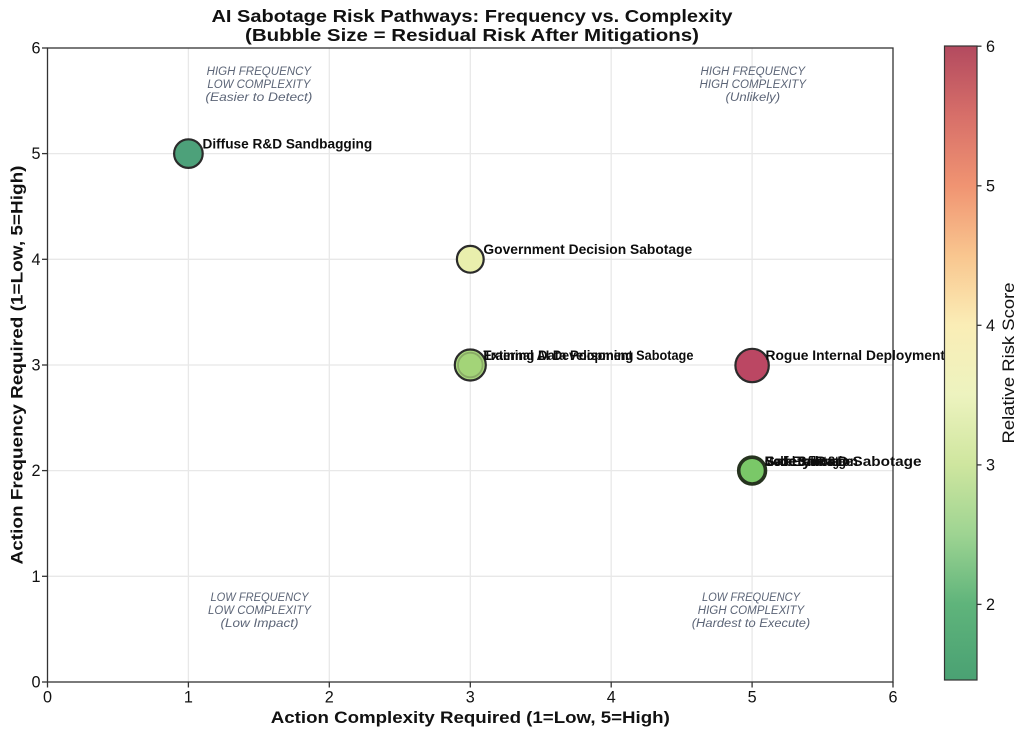  What do you see at coordinates (258, 98) in the screenshot?
I see `svg-text: (Easier to Detect)` at bounding box center [258, 98].